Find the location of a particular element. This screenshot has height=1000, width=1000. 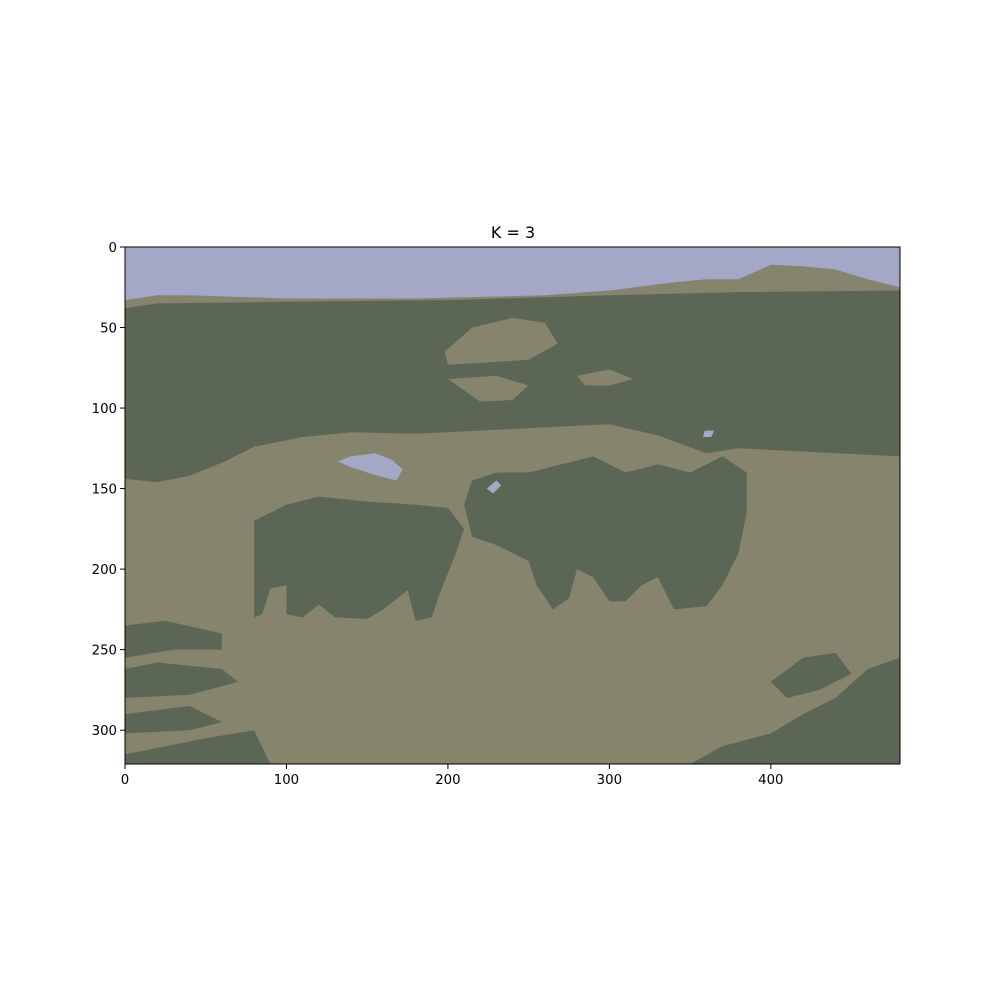

x-axis: 0 100 200 300 400 is located at coordinates (452, 776).